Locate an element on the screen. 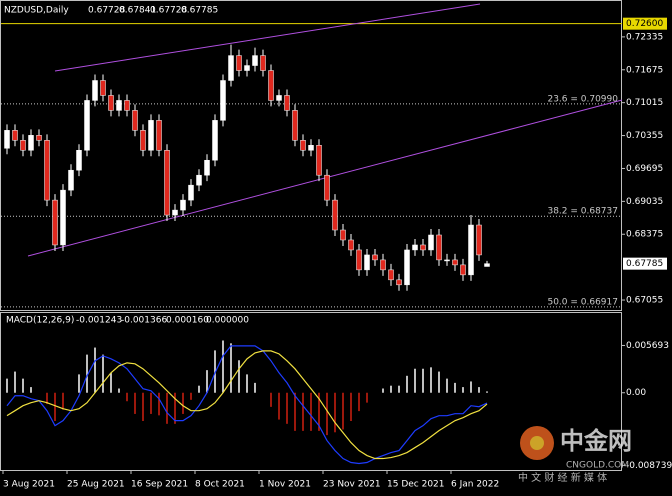 The height and width of the screenshot is (496, 672). watermark-brand: 中金网 is located at coordinates (596, 441).